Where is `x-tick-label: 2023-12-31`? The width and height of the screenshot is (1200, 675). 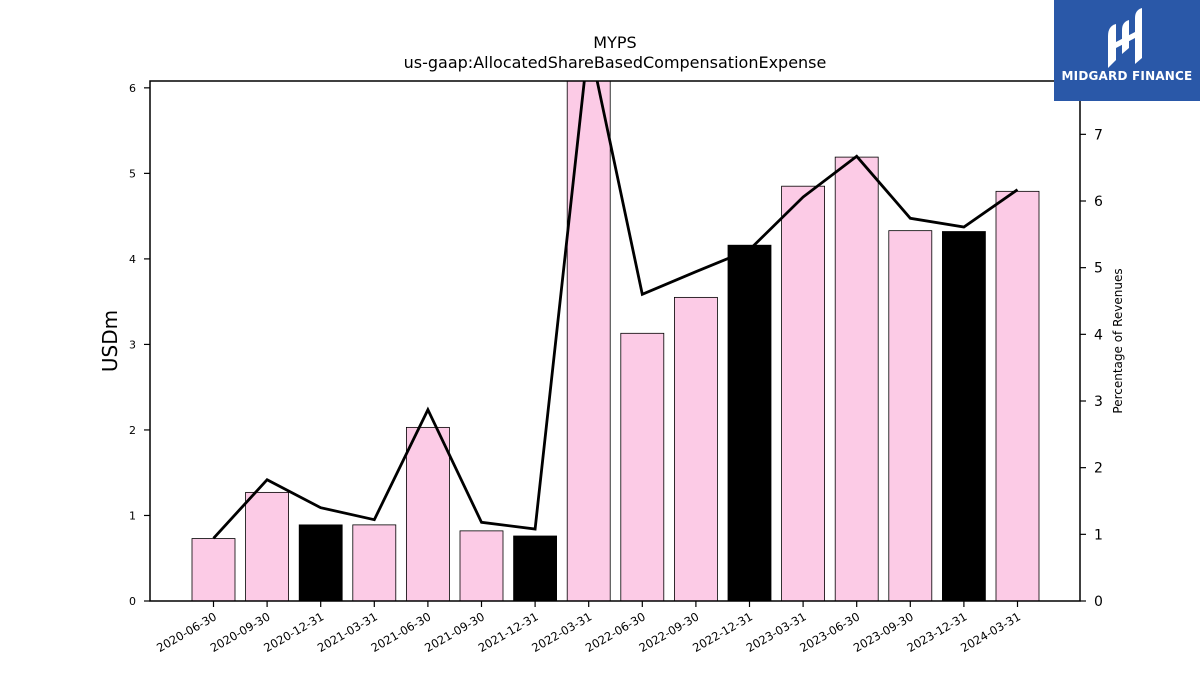
x-tick-label: 2023-12-31 is located at coordinates (937, 632).